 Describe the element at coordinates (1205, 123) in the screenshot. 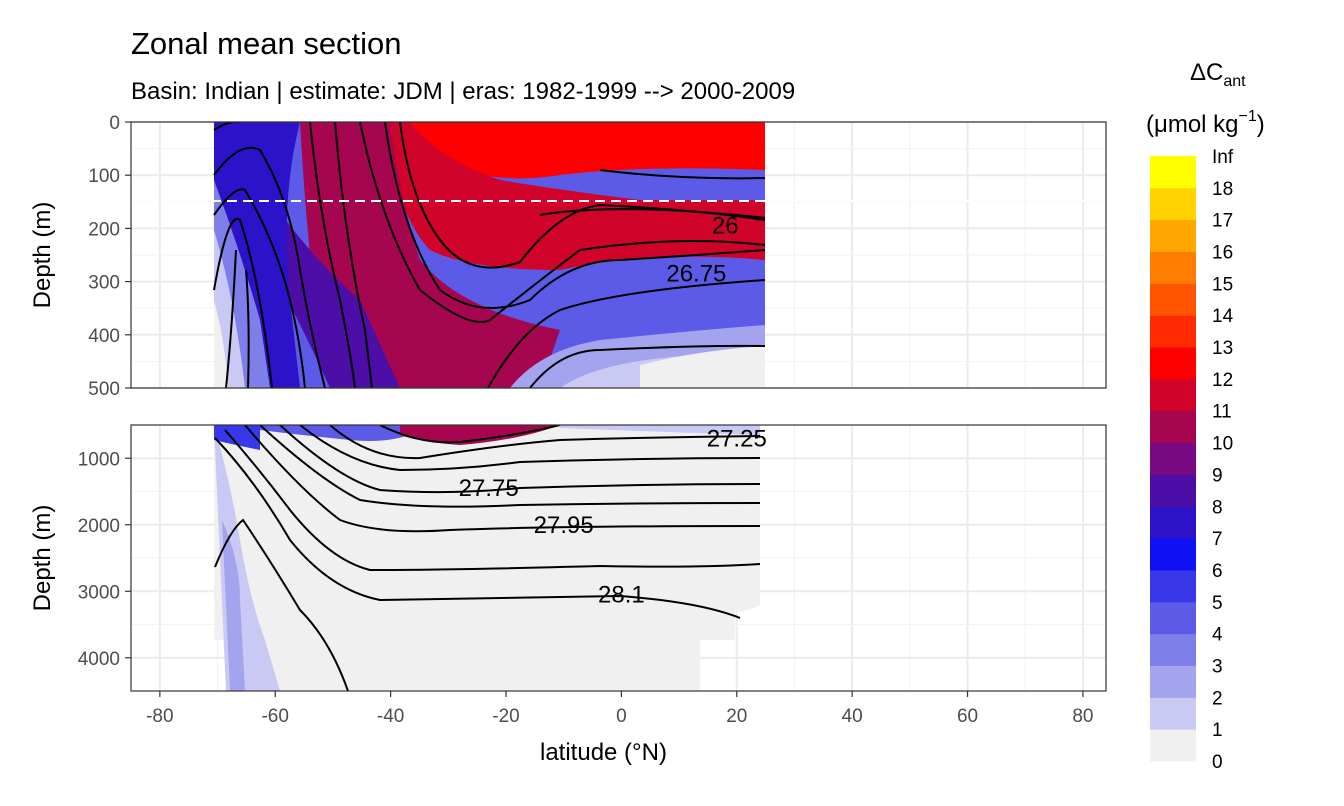

I see `legend-unit: (μmol kg−1)` at that location.